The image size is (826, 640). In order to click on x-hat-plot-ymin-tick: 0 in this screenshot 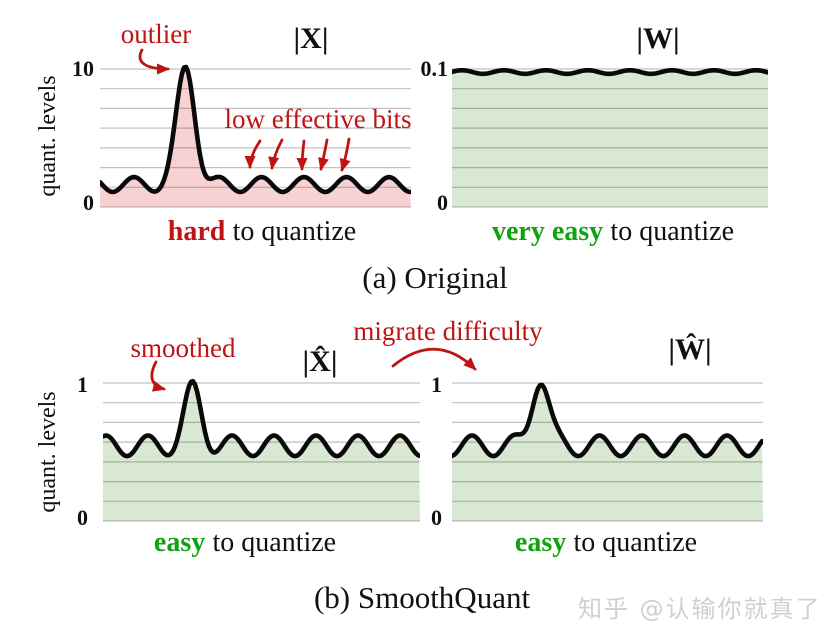, I will do `click(82, 517)`.